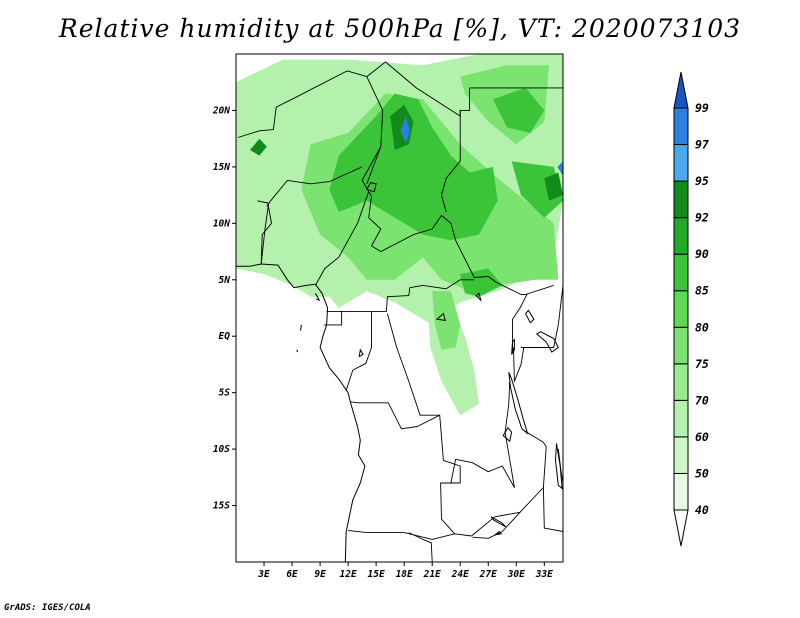  What do you see at coordinates (702, 181) in the screenshot?
I see `colorbar-label: 95` at bounding box center [702, 181].